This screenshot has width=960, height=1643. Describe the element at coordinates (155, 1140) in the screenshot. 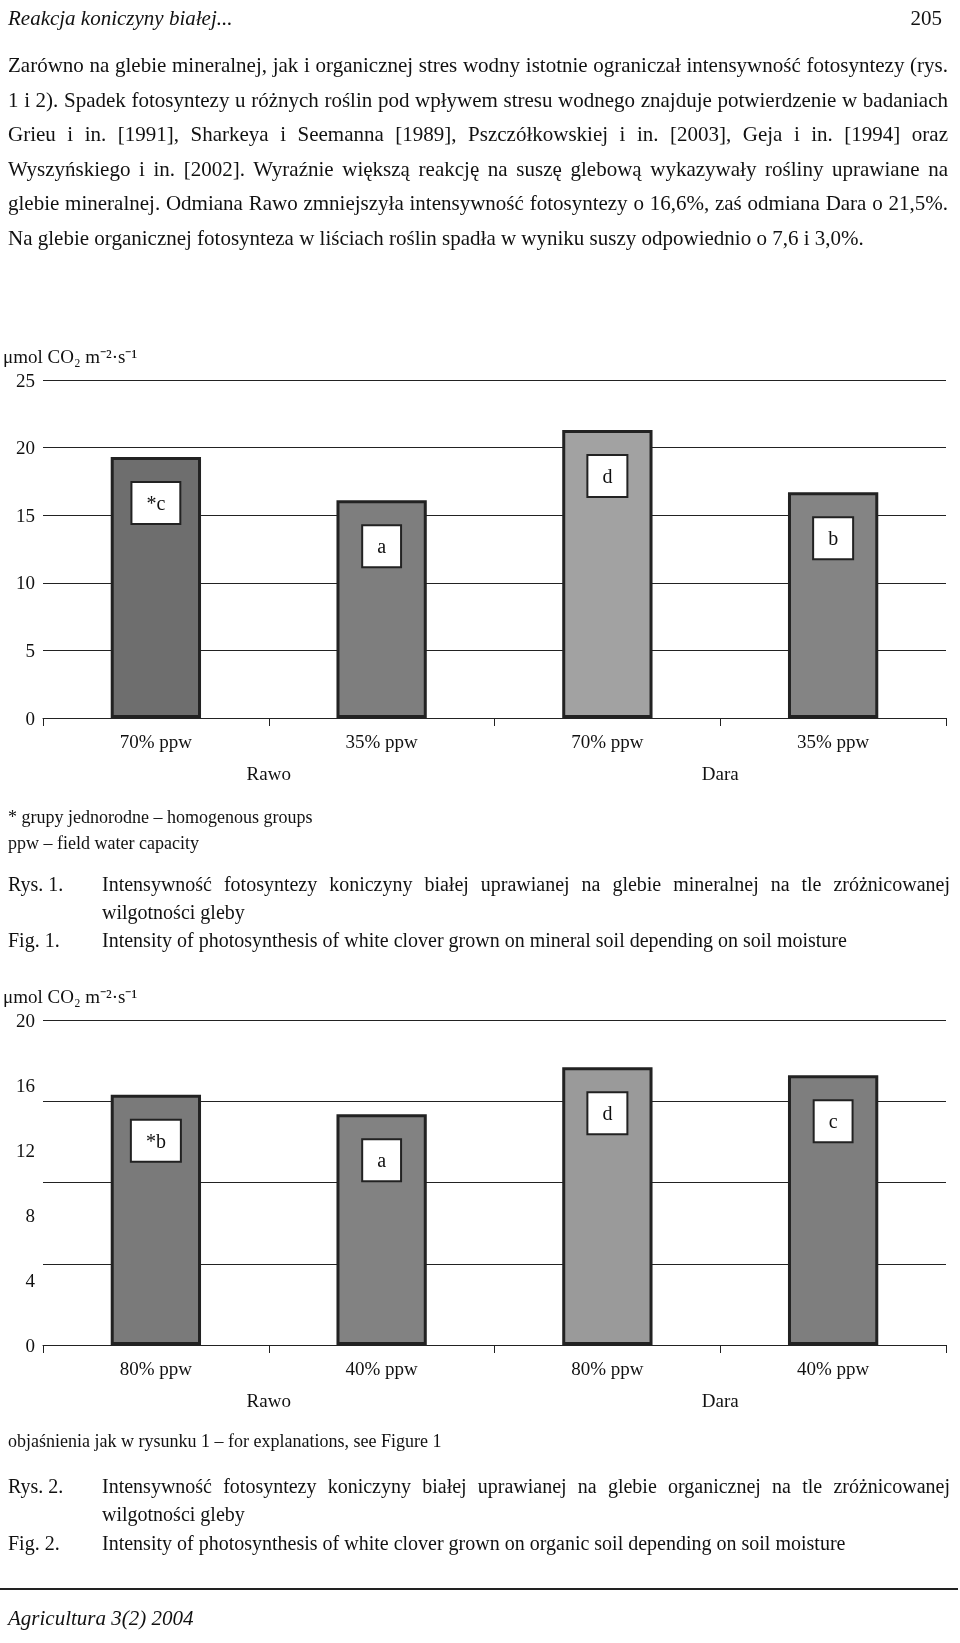

I see `data-label: *b` at that location.